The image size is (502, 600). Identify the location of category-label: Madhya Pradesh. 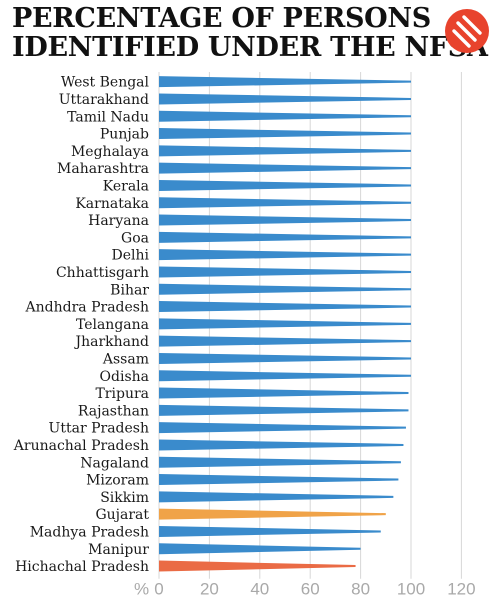
(89, 532).